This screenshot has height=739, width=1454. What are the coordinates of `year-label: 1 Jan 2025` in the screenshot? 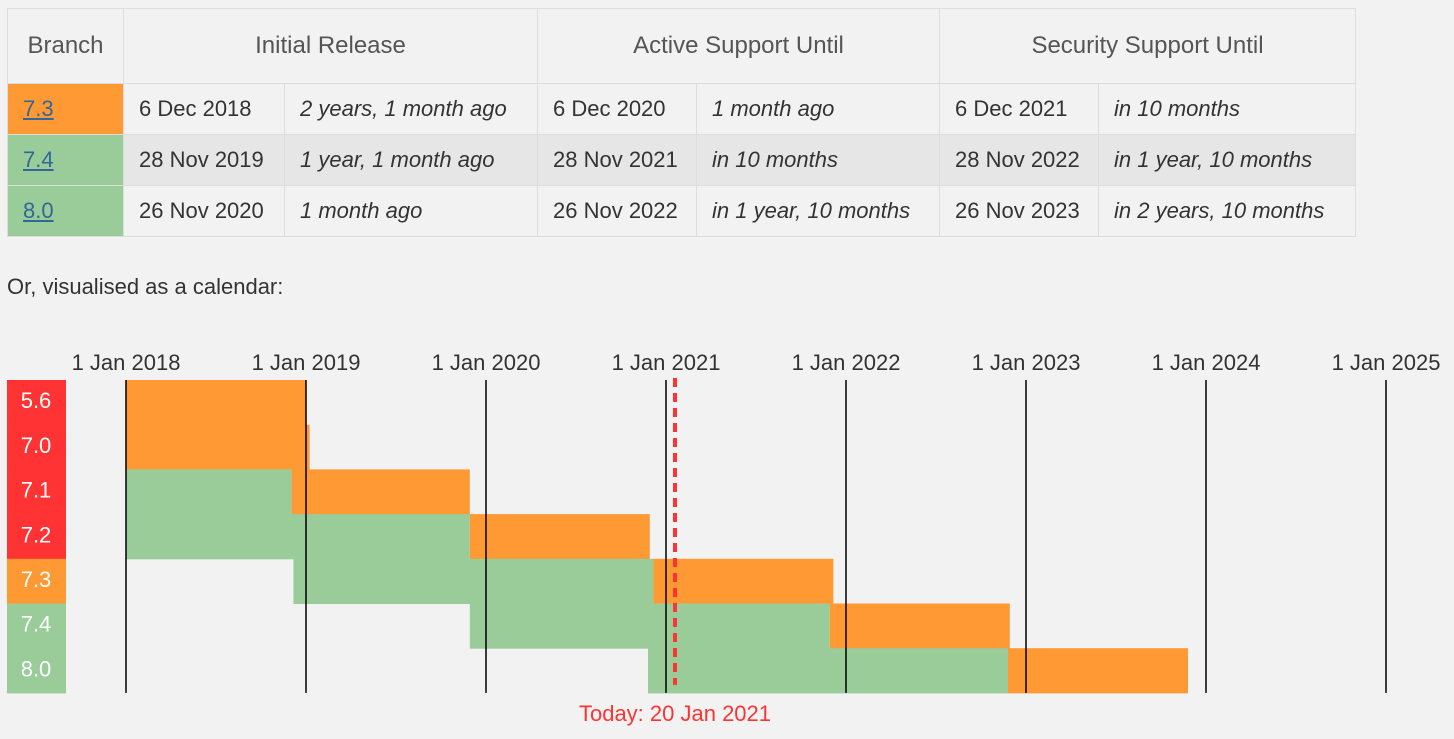 It's located at (1386, 362).